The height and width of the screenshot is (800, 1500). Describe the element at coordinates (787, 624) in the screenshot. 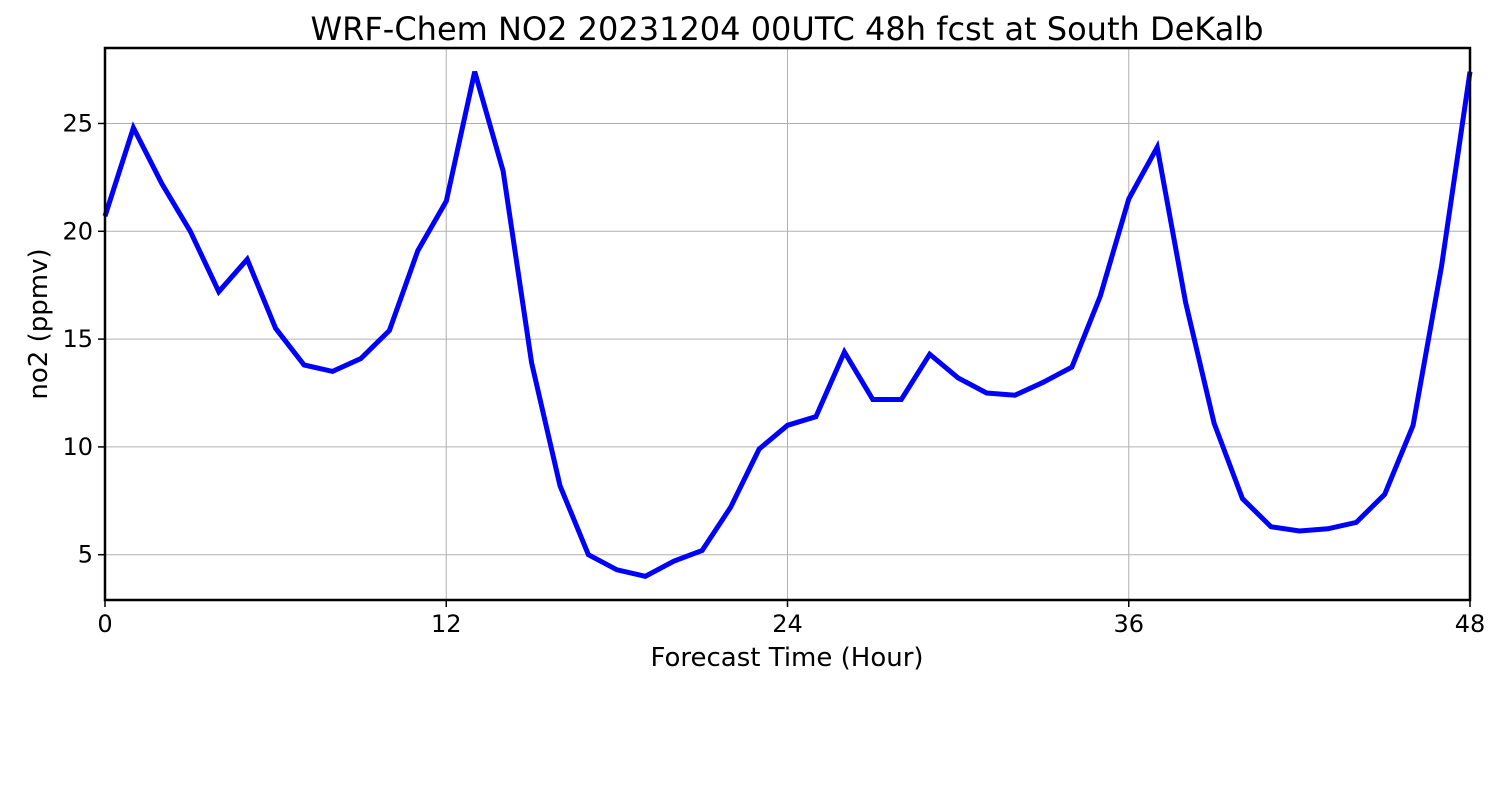

I see `x-tick-label: 24` at that location.